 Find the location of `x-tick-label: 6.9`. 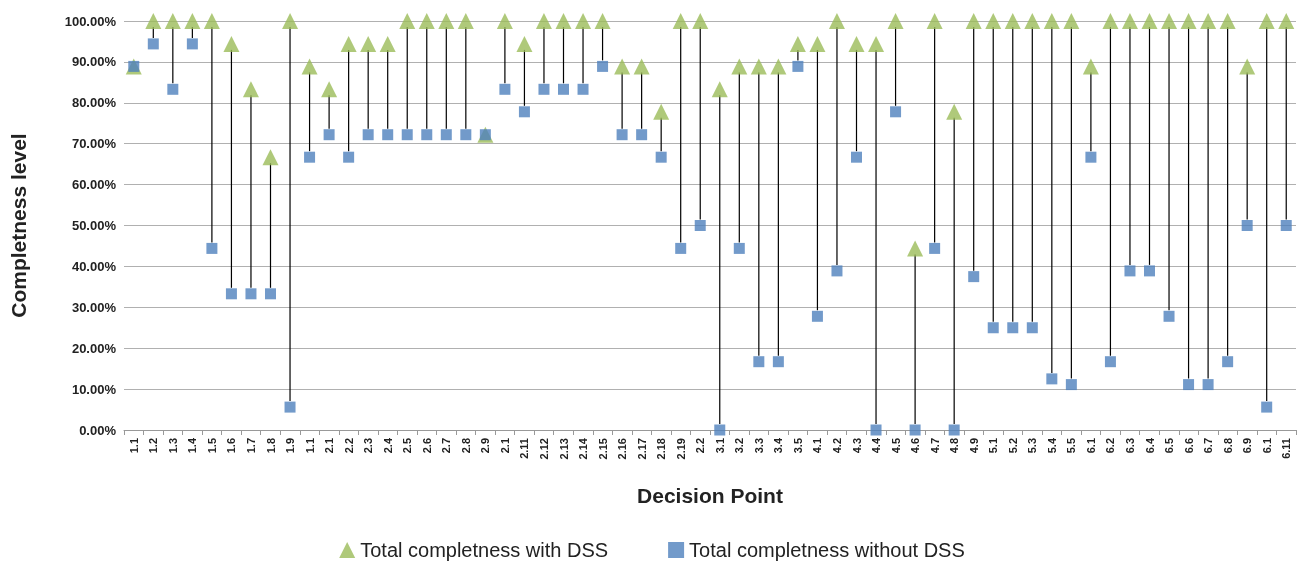

x-tick-label: 6.9 is located at coordinates (1247, 446).